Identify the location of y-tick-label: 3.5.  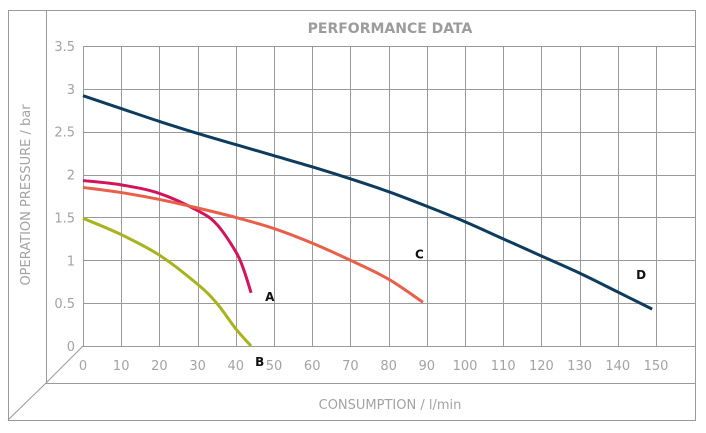
(64, 47).